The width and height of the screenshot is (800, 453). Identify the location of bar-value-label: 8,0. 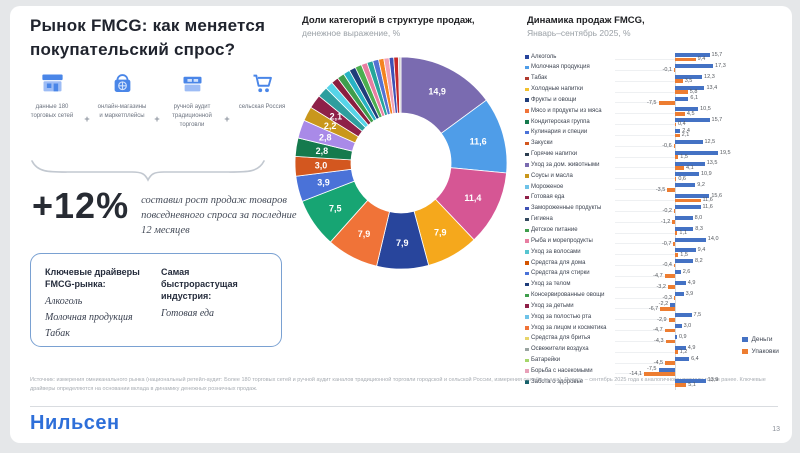
(698, 217).